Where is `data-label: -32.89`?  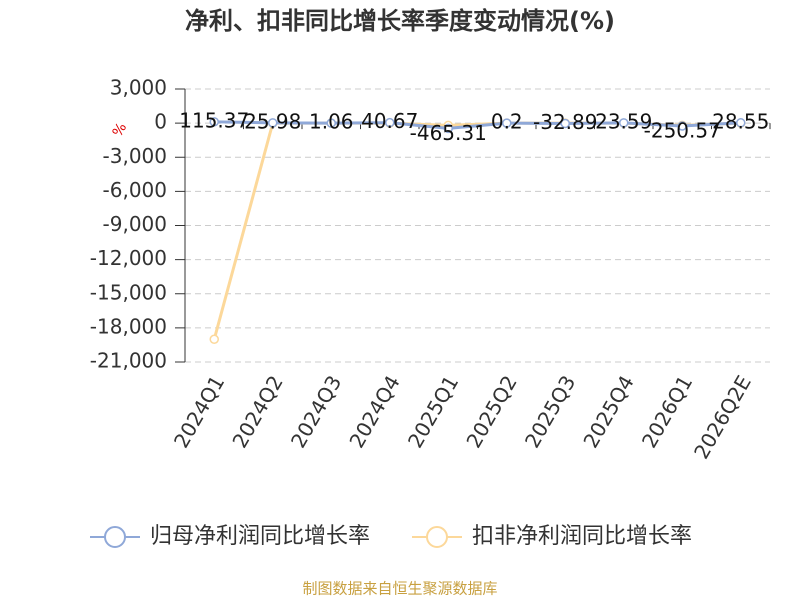 data-label: -32.89 is located at coordinates (565, 122).